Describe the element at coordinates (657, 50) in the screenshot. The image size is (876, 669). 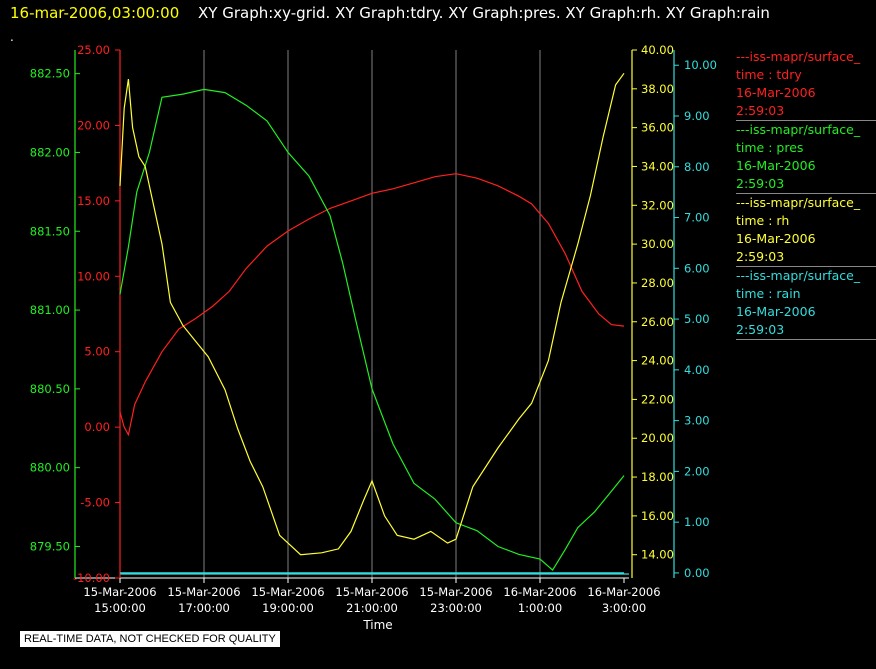
I see `rh-tick-label: 40.00` at that location.